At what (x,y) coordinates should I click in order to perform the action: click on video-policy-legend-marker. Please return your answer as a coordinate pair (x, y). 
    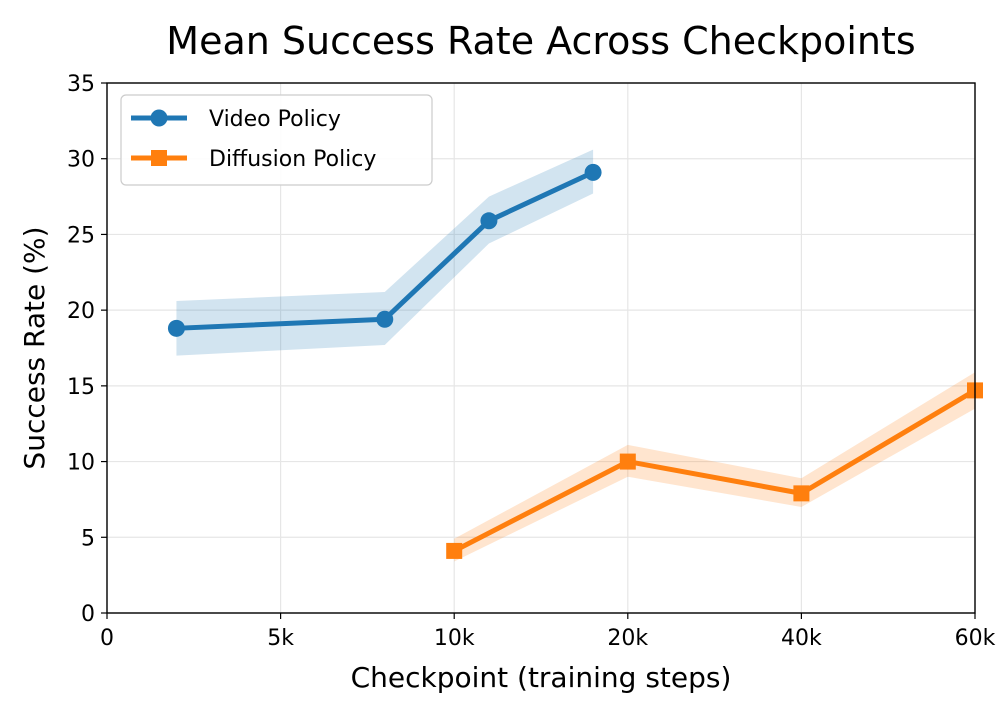
    Looking at the image, I should click on (159, 118).